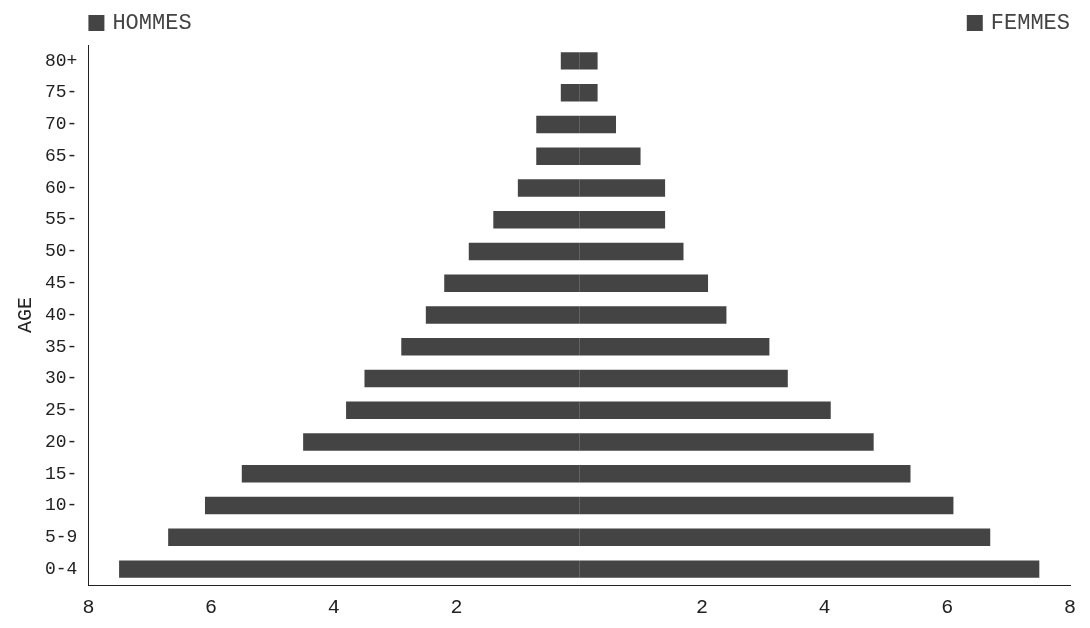  What do you see at coordinates (61, 124) in the screenshot?
I see `y-tick-label: 70-` at bounding box center [61, 124].